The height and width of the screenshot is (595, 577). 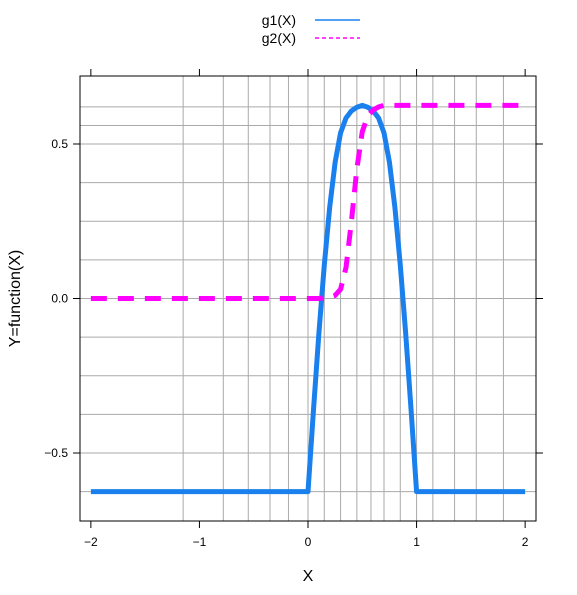 What do you see at coordinates (59, 144) in the screenshot?
I see `y-tick-label-2: 0.5` at bounding box center [59, 144].